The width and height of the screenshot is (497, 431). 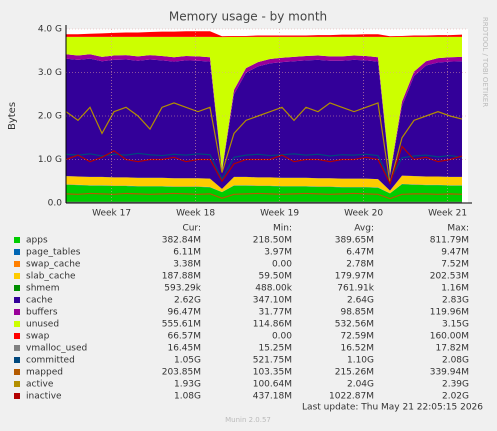 What do you see at coordinates (449, 337) in the screenshot?
I see `legend-value: 160.00M` at bounding box center [449, 337].